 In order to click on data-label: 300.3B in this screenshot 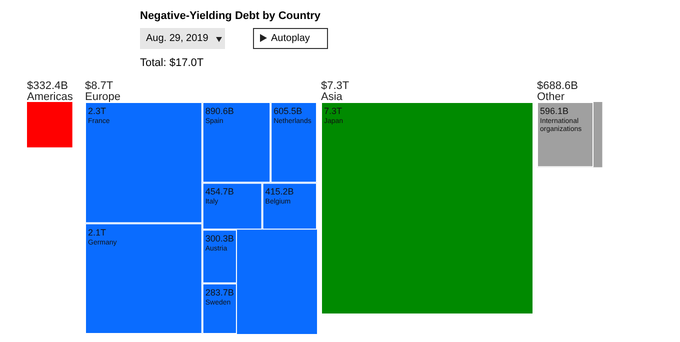, I will do `click(219, 239)`.